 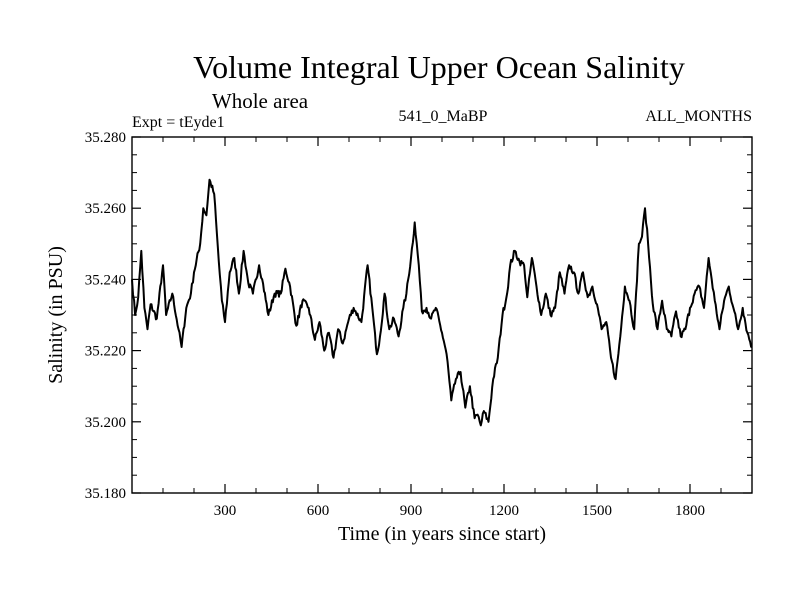 I want to click on x-tick-label: 1200, so click(x=504, y=511).